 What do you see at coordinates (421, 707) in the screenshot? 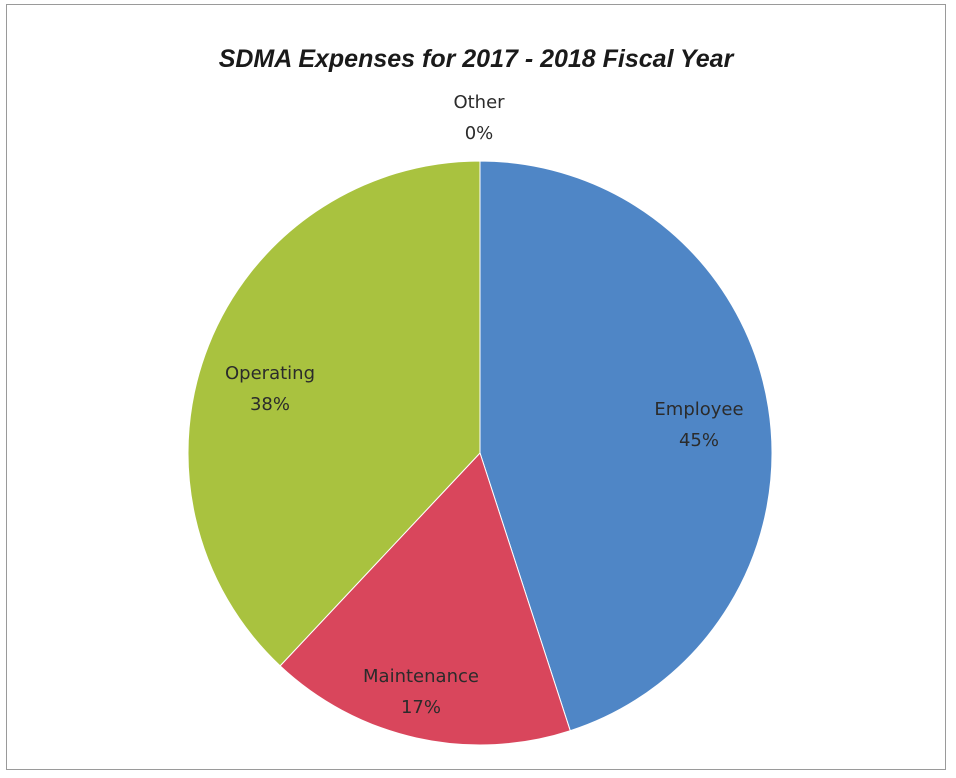
I see `slice-percent-maintenance: 17%` at bounding box center [421, 707].